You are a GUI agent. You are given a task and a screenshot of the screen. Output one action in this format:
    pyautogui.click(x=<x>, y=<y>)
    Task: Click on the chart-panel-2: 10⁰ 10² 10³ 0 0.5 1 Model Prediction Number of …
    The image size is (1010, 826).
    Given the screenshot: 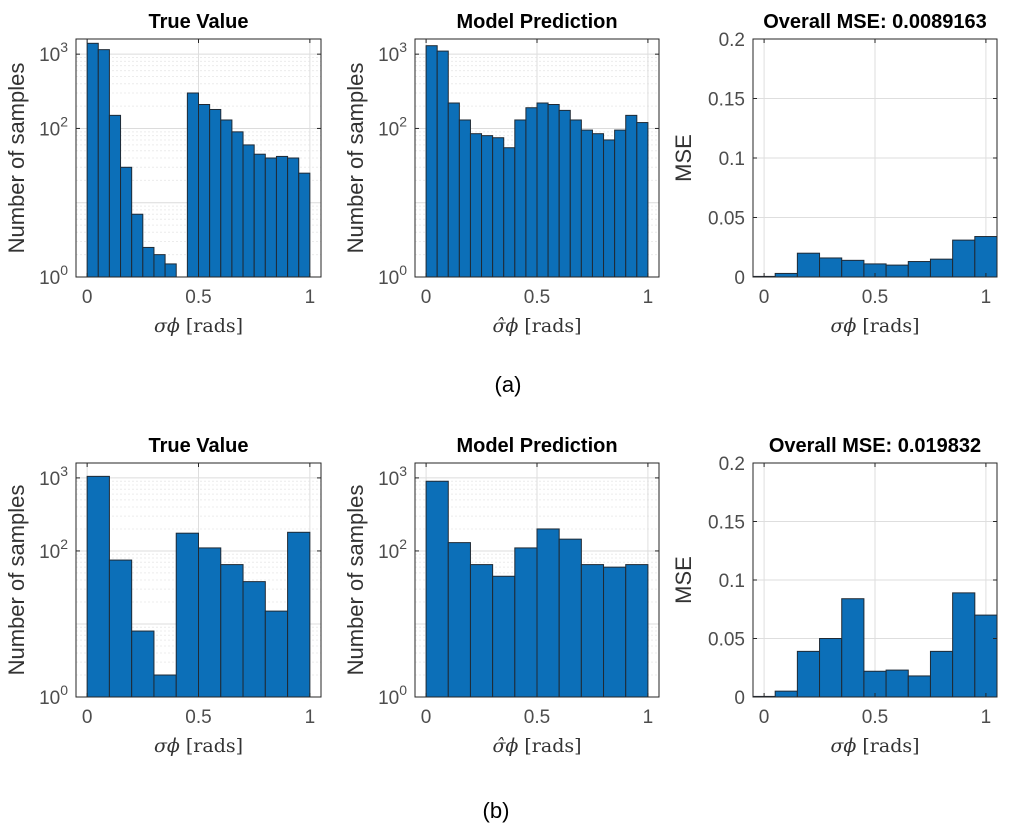 What is the action you would take?
    pyautogui.click(x=501, y=174)
    